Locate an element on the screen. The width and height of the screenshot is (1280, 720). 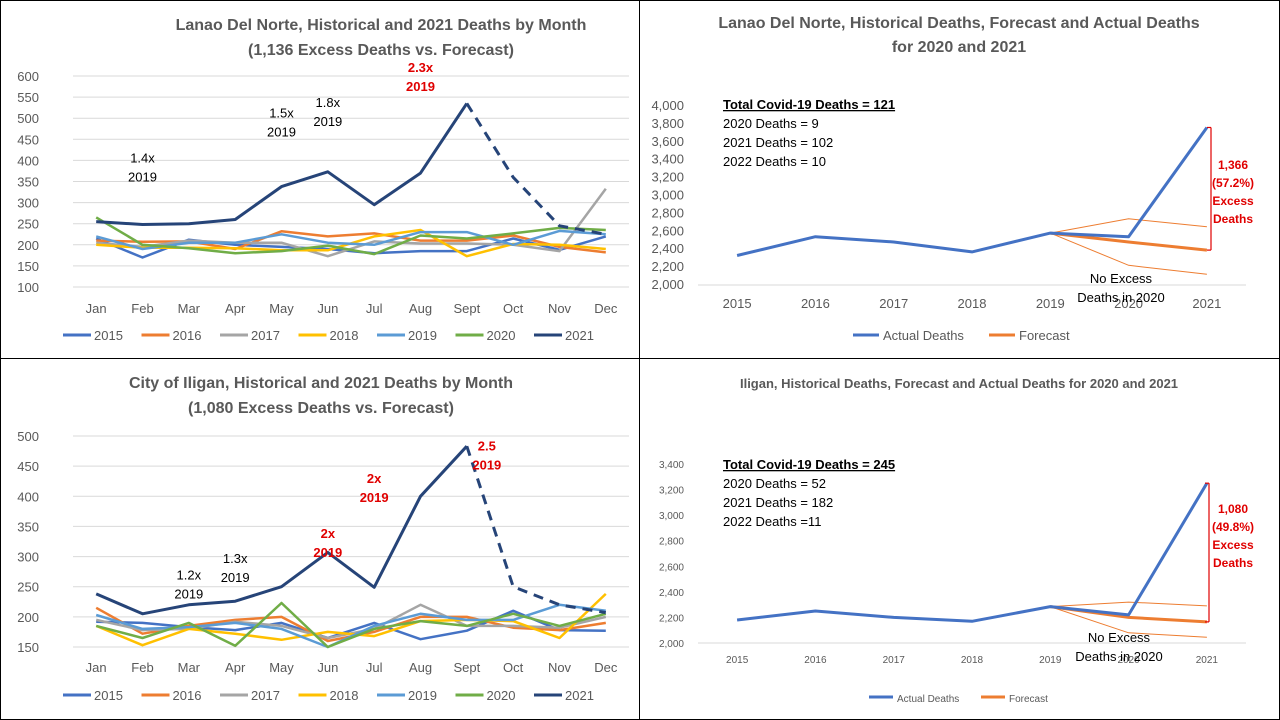
annotation-label: 1.4x is located at coordinates (142, 158).